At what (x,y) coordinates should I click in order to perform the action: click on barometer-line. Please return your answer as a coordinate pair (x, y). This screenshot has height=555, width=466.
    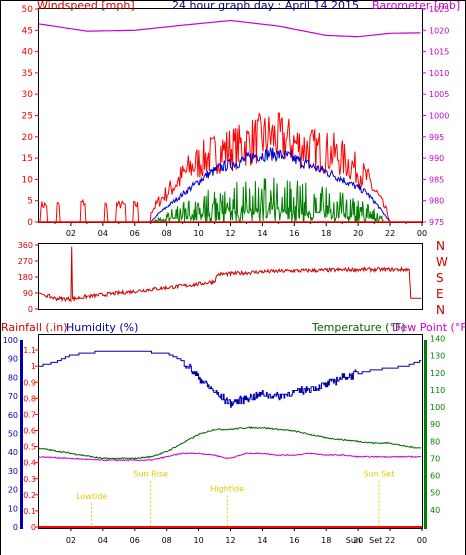
    Looking at the image, I should click on (229, 28).